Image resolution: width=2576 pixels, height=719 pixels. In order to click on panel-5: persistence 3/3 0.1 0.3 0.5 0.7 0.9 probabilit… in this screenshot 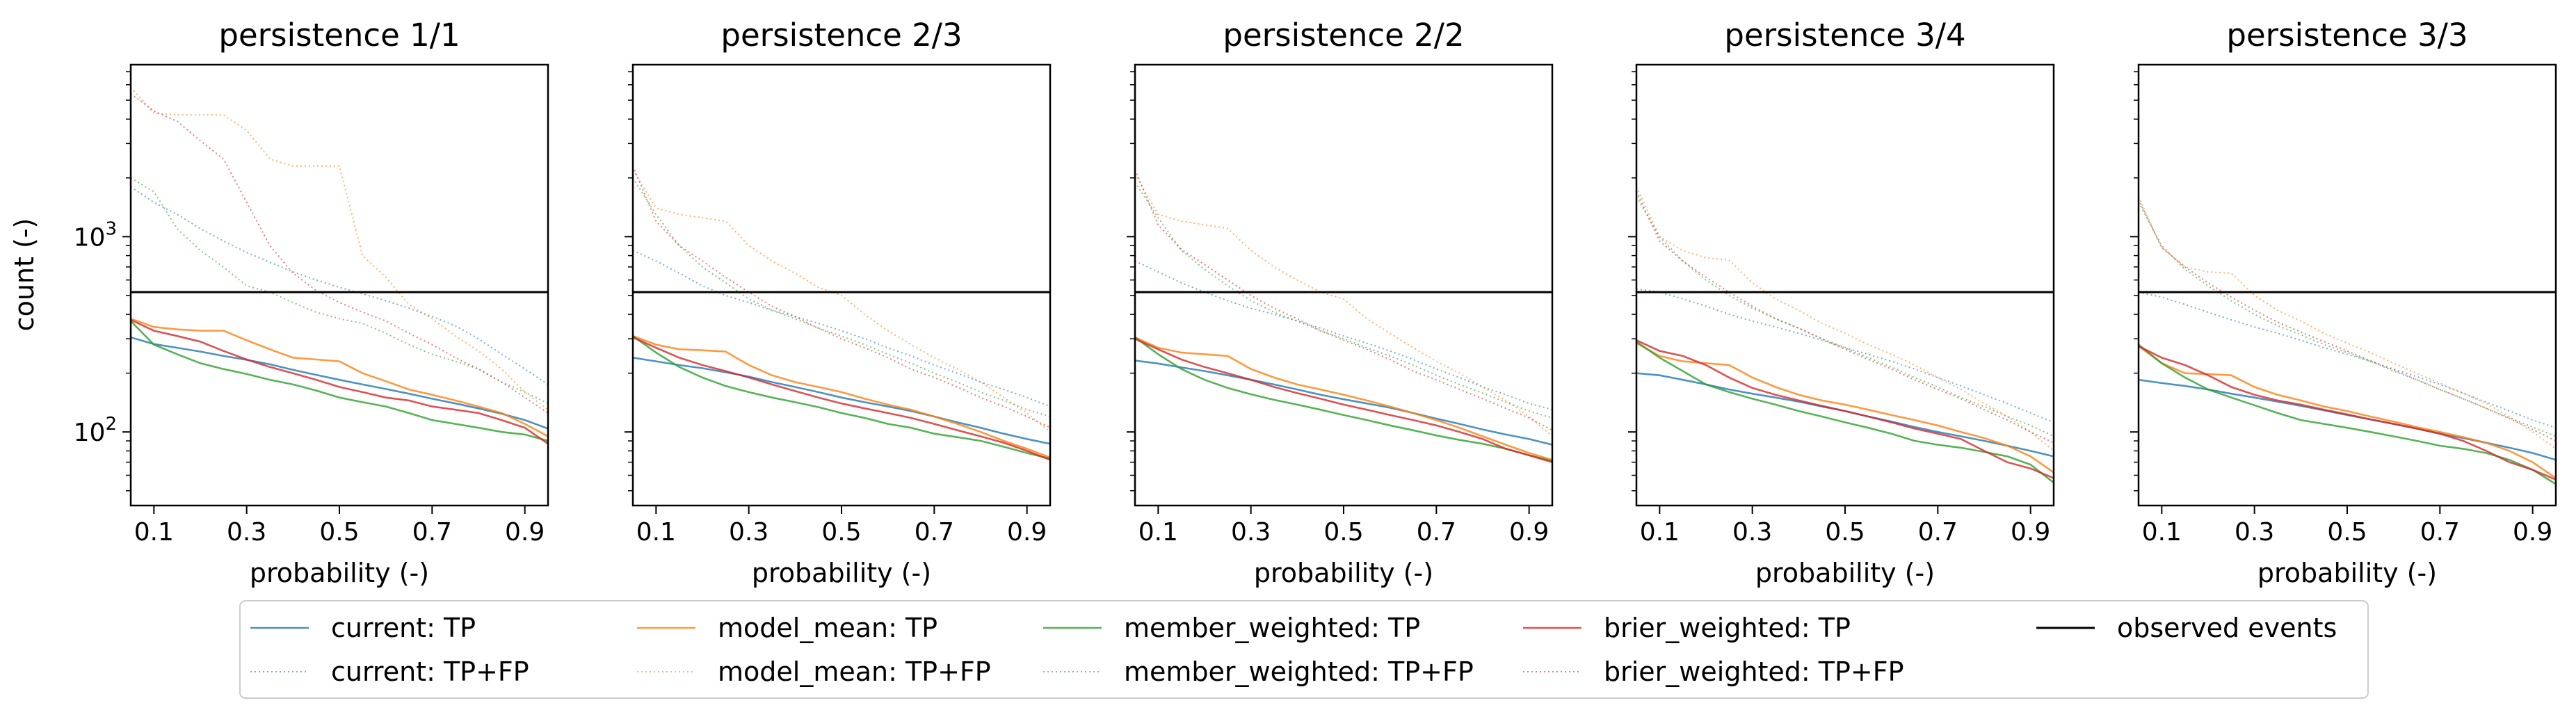, I will do `click(2343, 303)`.